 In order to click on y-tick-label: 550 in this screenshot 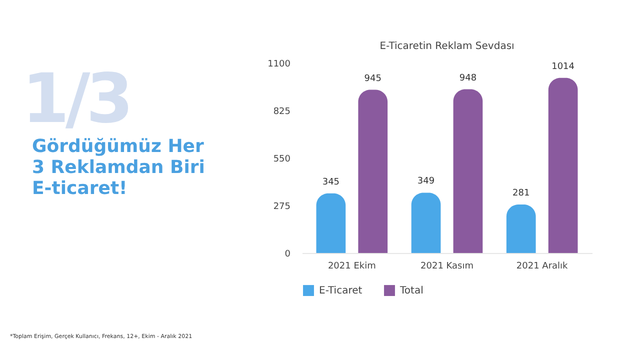, I will do `click(282, 159)`.